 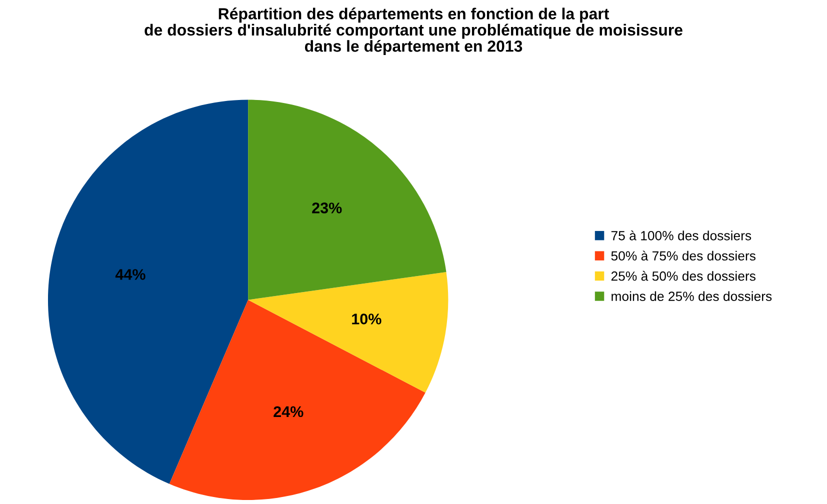 What do you see at coordinates (367, 319) in the screenshot?
I see `data-label: 10%` at bounding box center [367, 319].